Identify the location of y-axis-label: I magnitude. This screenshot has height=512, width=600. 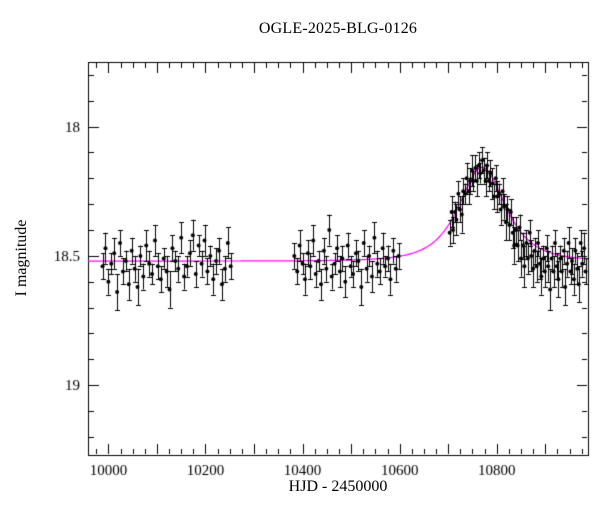
(21, 258).